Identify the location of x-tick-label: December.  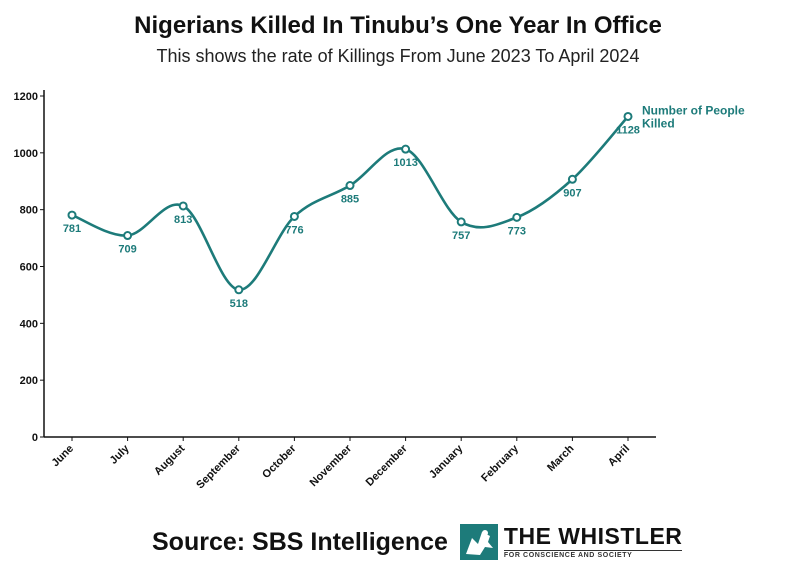
(387, 465).